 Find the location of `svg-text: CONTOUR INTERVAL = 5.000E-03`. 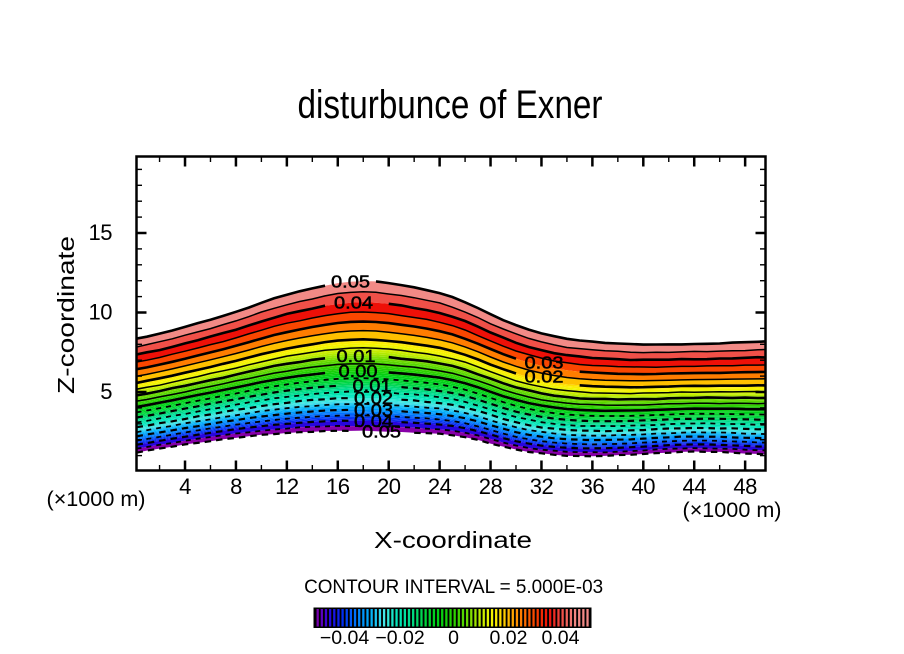

svg-text: CONTOUR INTERVAL = 5.000E-03 is located at coordinates (453, 587).